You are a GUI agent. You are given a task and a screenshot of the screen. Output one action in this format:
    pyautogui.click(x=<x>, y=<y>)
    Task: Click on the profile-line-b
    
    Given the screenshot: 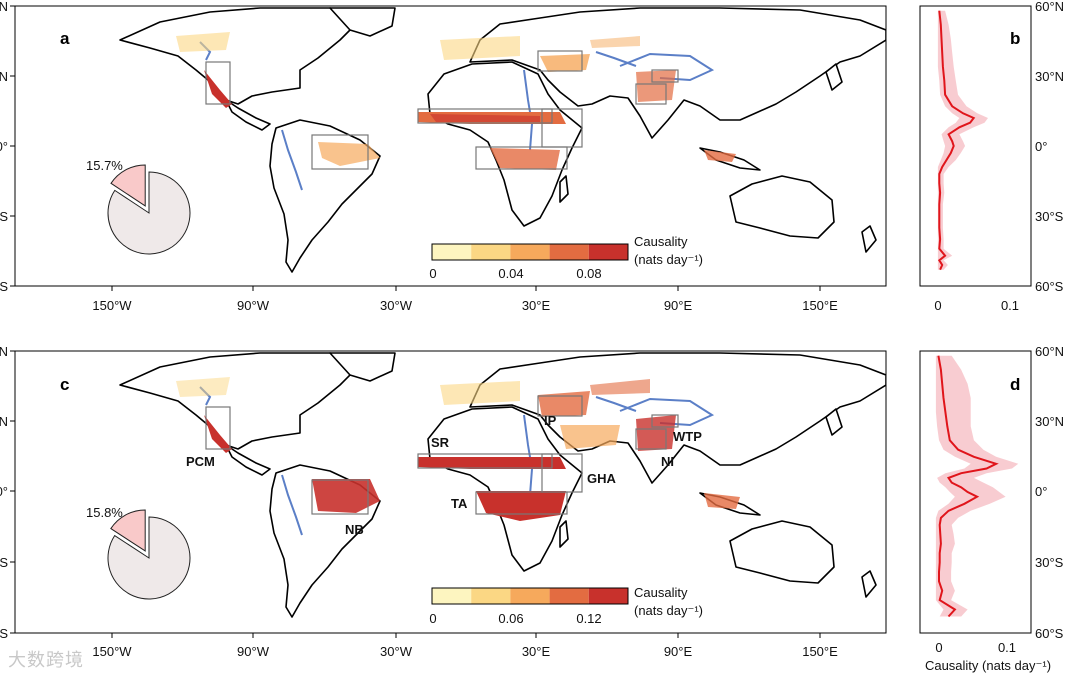 What is the action you would take?
    pyautogui.click(x=956, y=140)
    